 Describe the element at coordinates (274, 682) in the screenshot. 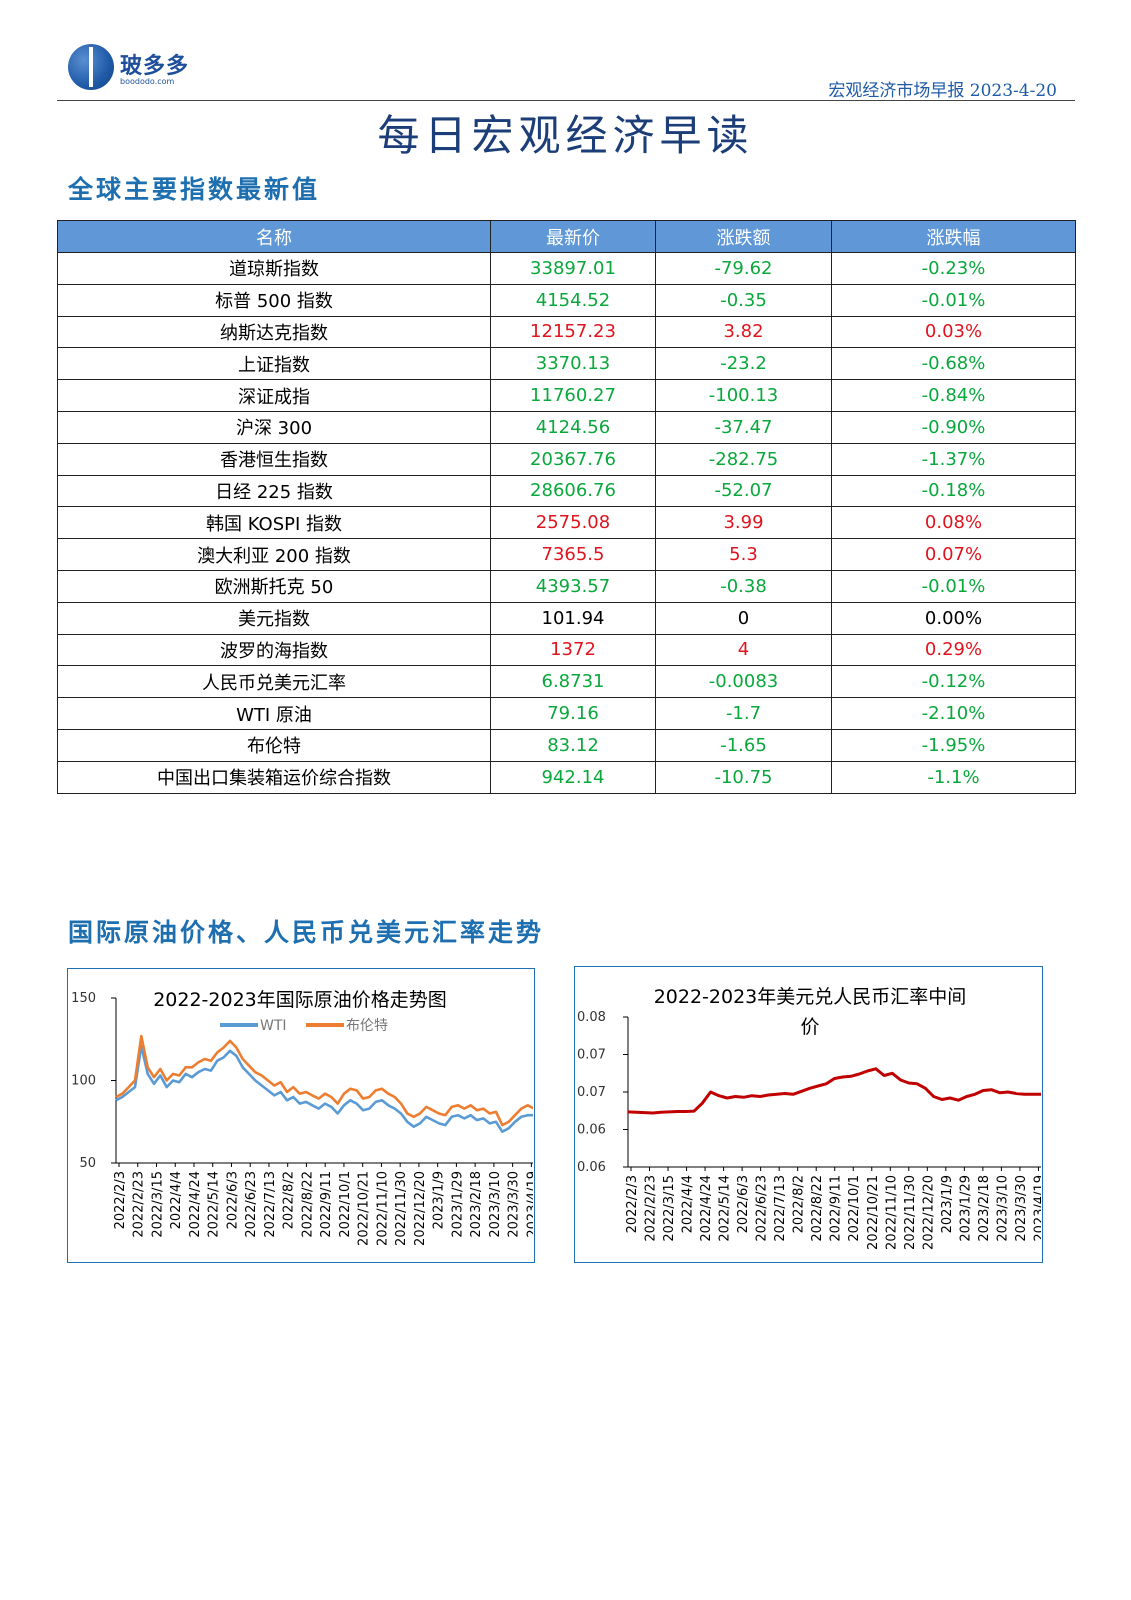

I see `cell-name: 人民币兑美元汇率` at that location.